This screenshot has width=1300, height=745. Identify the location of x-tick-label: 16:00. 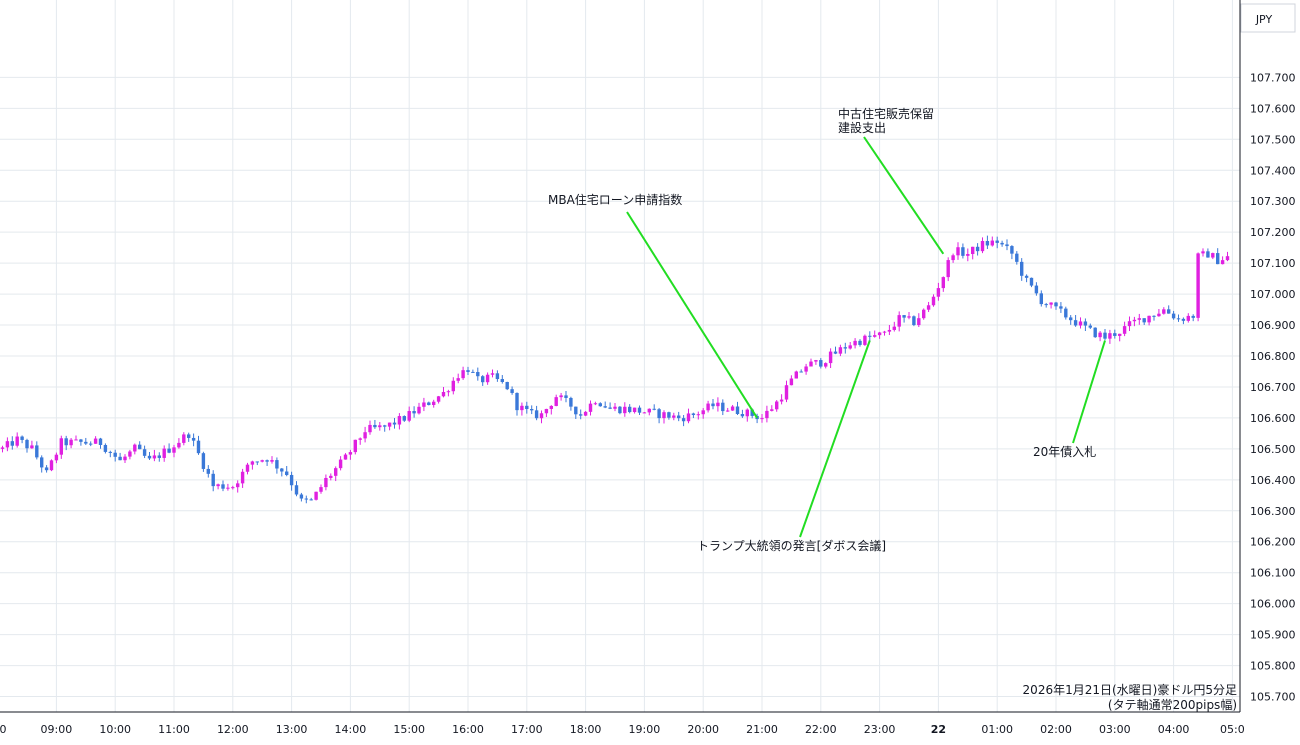
(468, 729).